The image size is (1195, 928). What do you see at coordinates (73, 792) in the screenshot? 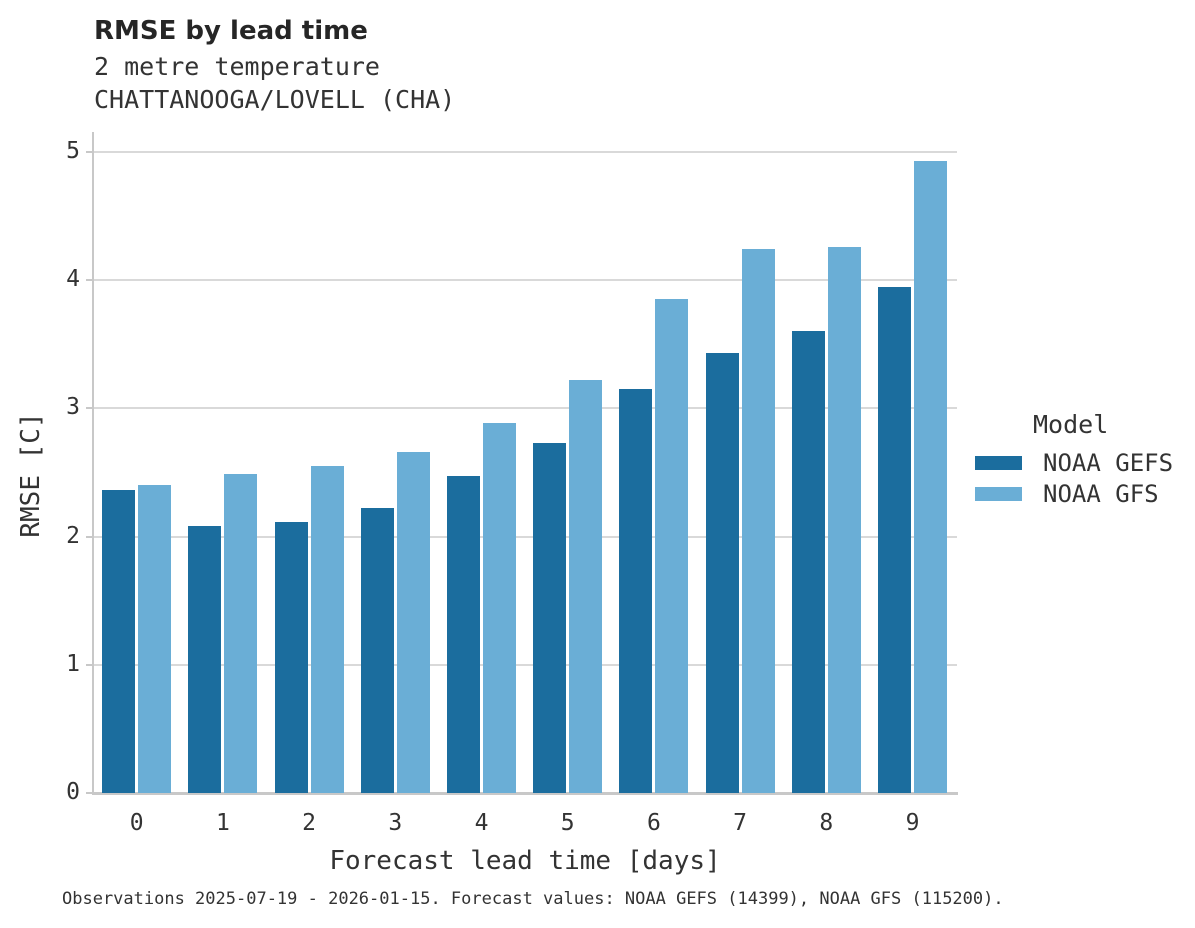
I see `y-tick-label-0: 0` at bounding box center [73, 792].